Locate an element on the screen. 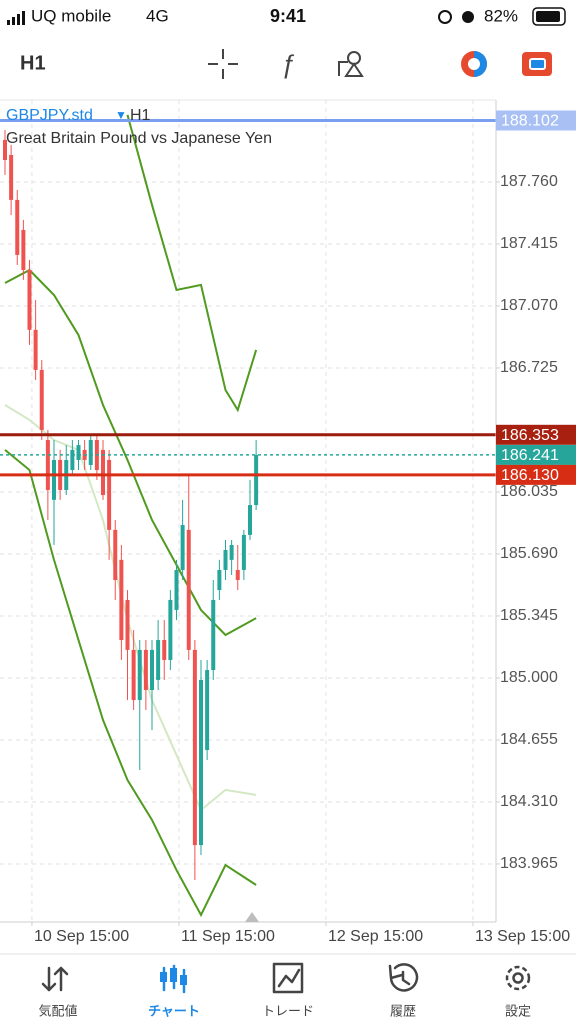 Image resolution: width=576 pixels, height=1024 pixels. symbol-dropdown: ▼ is located at coordinates (121, 115).